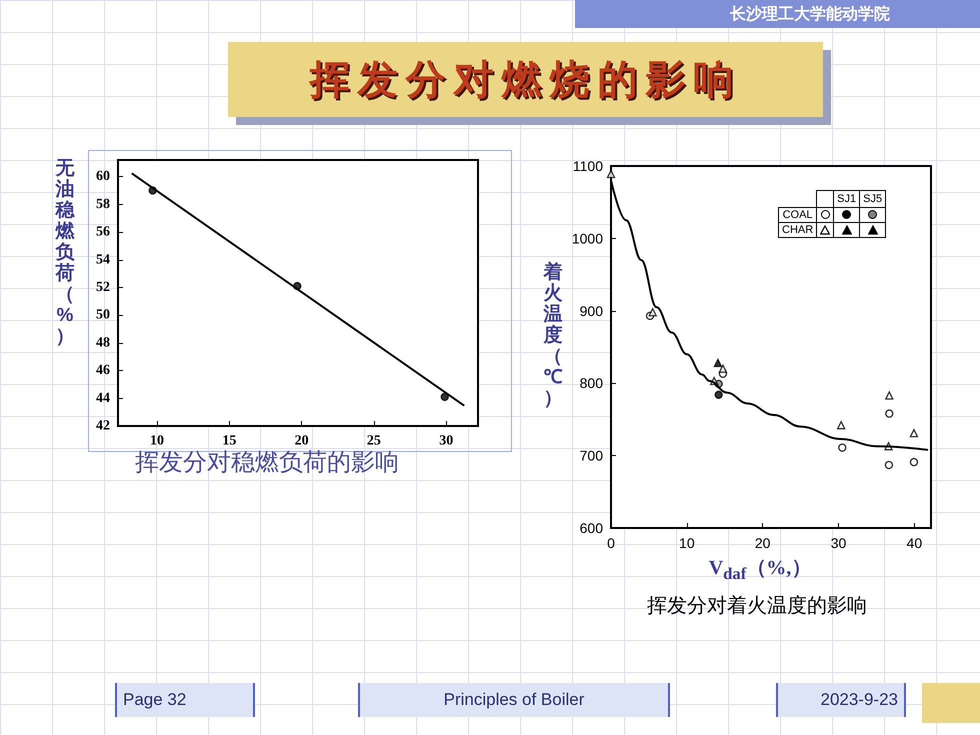  I want to click on y-tick-label: 600, so click(592, 528).